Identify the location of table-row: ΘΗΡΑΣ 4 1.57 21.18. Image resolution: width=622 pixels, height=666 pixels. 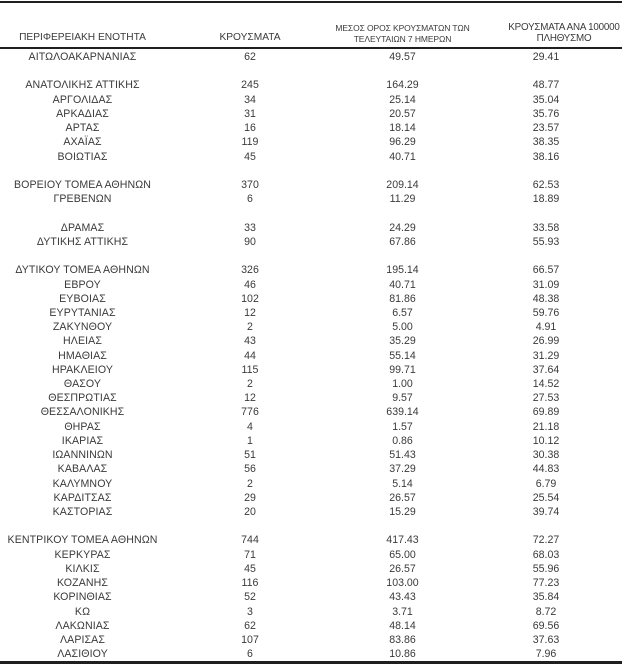
(311, 427).